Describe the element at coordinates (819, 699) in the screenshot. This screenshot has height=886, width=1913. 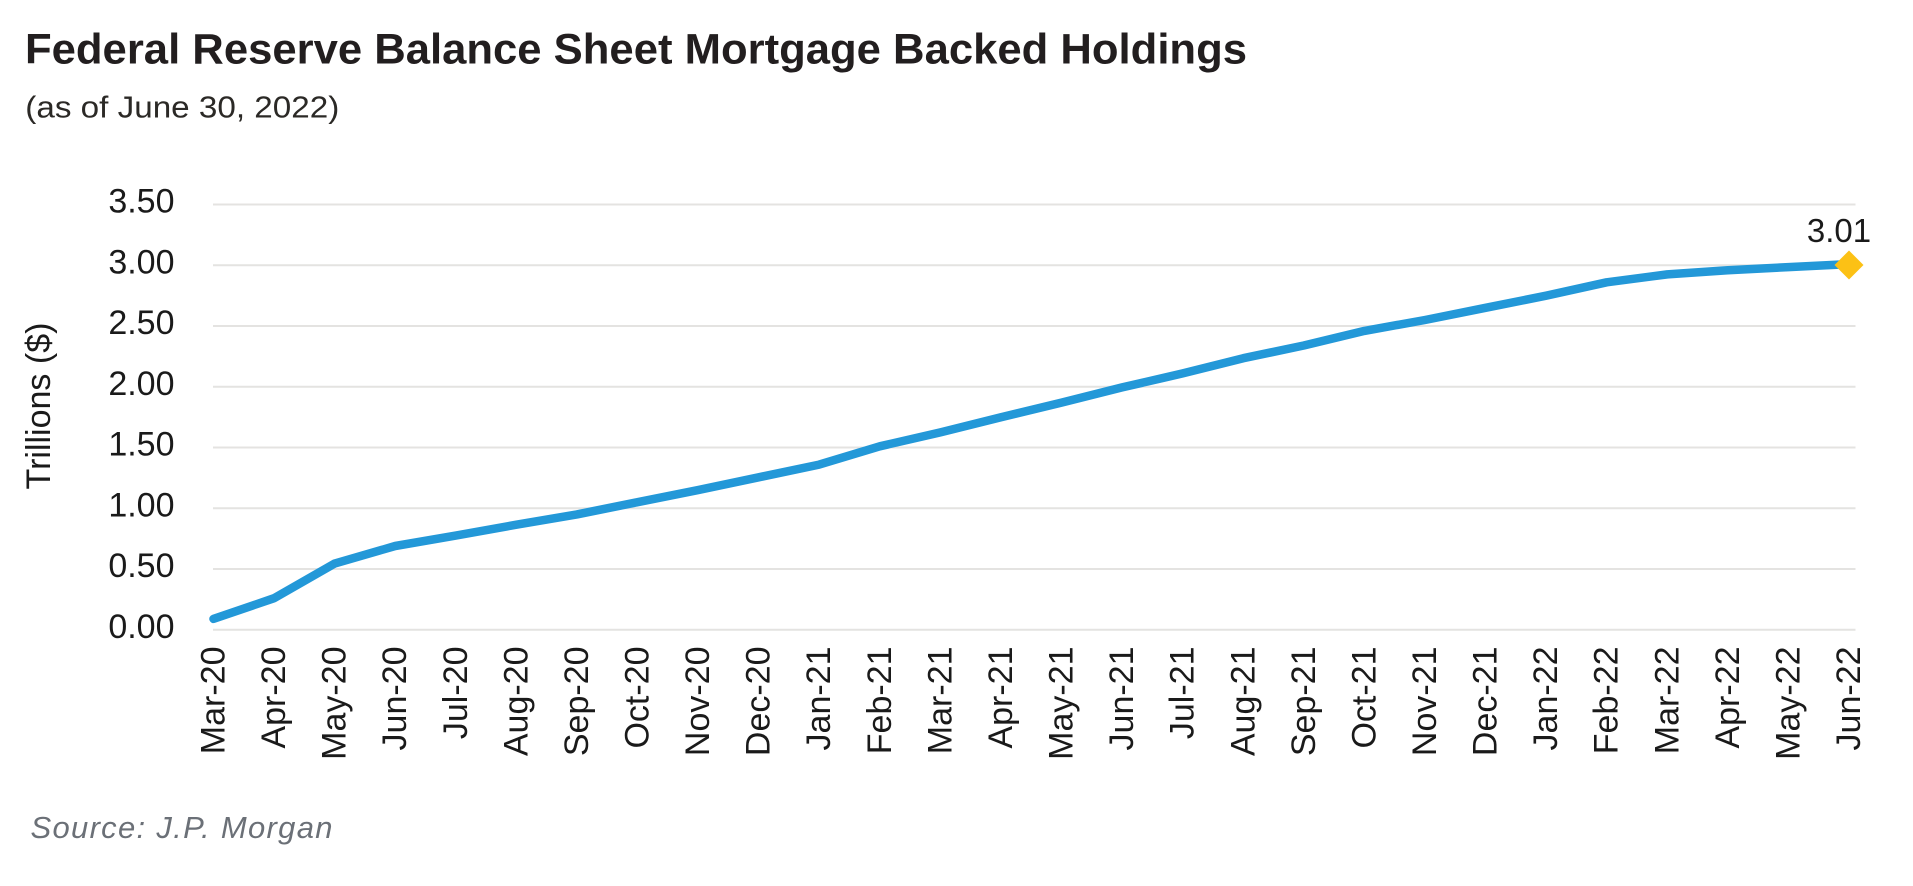
I see `svg-text: Jan-21` at that location.